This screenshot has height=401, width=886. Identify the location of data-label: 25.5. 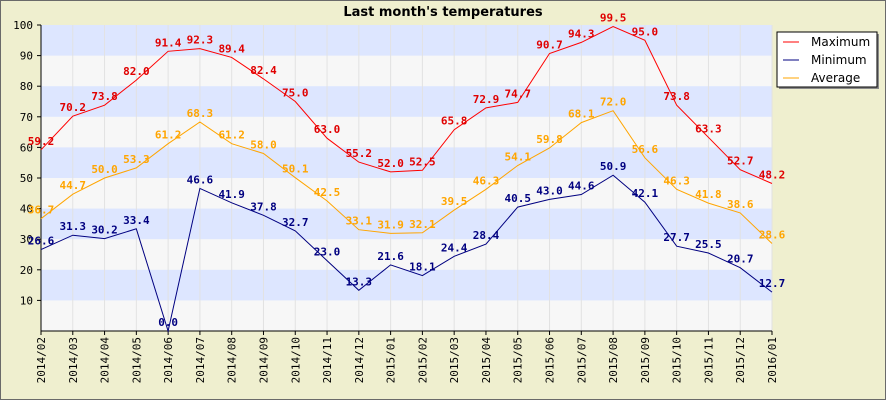
(708, 244).